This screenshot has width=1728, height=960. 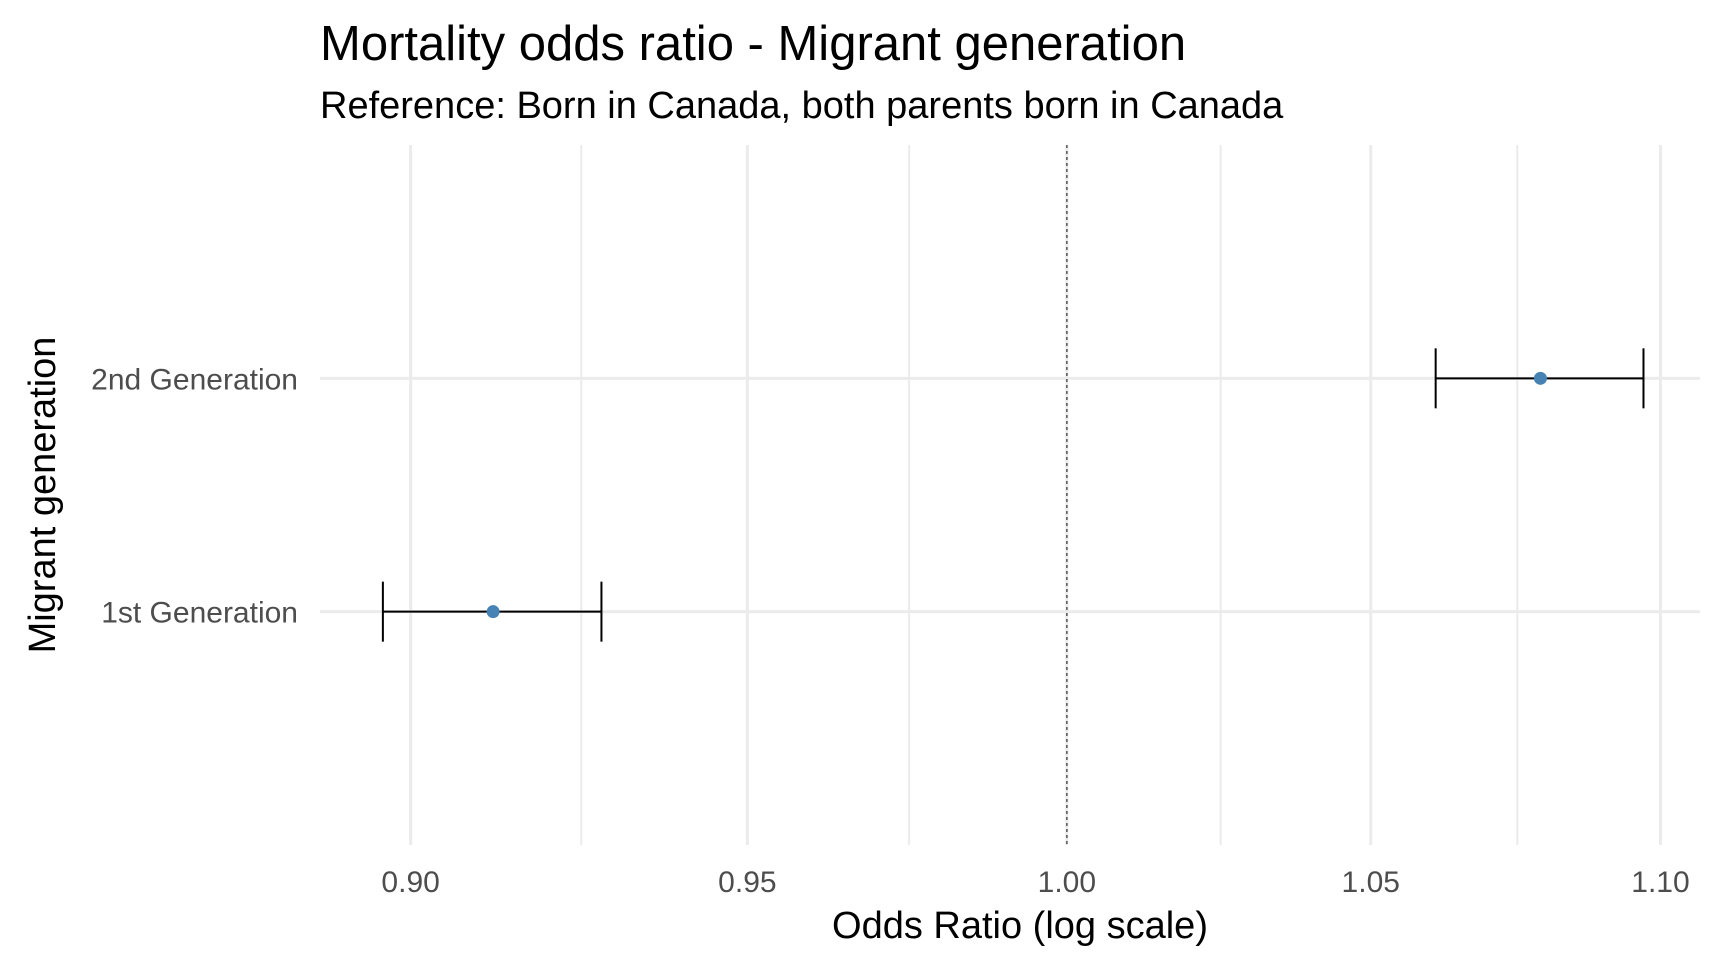 What do you see at coordinates (199, 613) in the screenshot?
I see `y-tick-label: 1st Generation` at bounding box center [199, 613].